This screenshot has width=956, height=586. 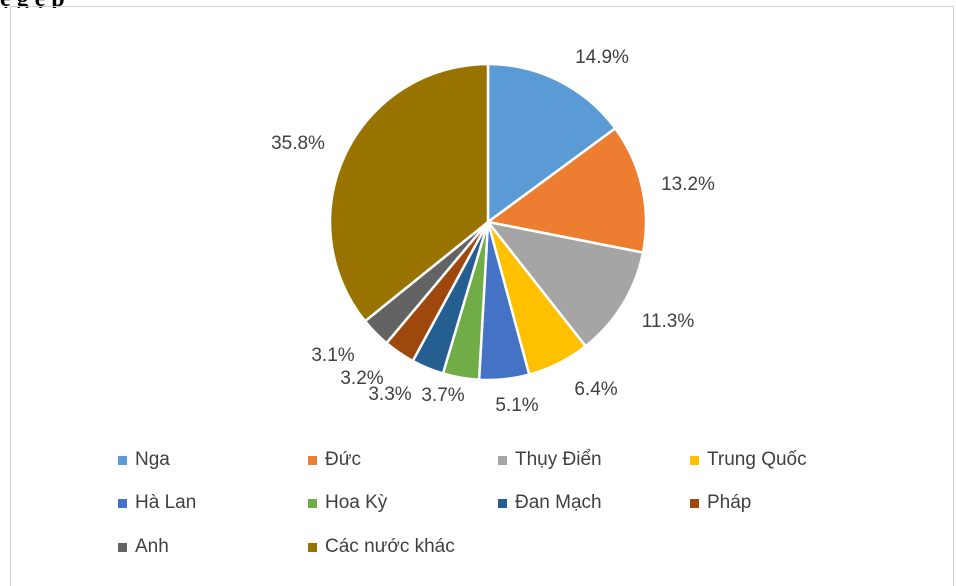 I want to click on legend-item: Nga, so click(x=144, y=460).